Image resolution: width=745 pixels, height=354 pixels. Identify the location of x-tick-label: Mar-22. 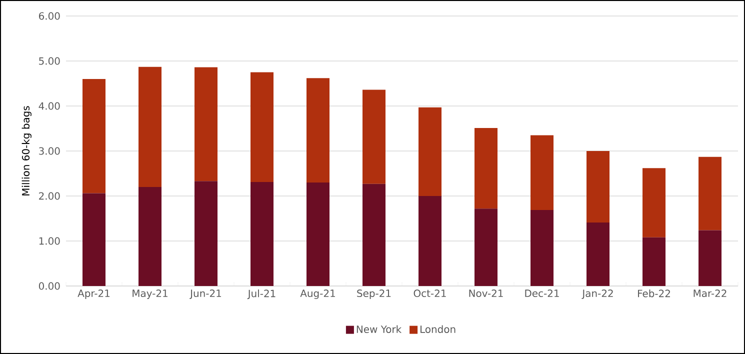
(710, 294).